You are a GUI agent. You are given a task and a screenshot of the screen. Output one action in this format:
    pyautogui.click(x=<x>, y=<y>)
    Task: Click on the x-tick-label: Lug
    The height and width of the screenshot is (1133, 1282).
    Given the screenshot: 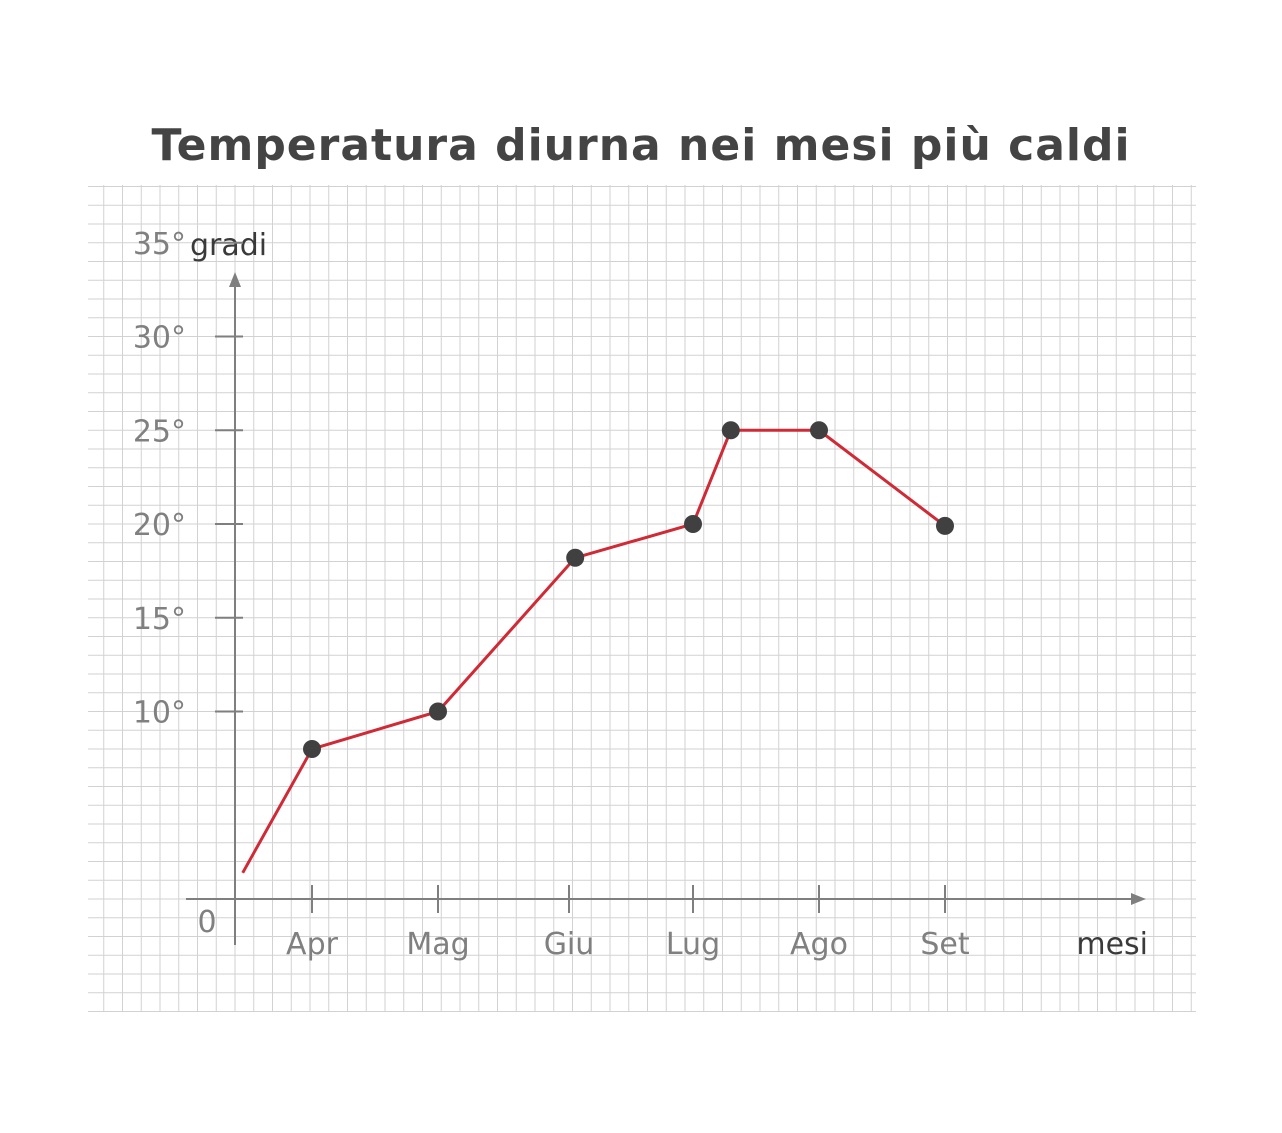 What is the action you would take?
    pyautogui.click(x=693, y=944)
    